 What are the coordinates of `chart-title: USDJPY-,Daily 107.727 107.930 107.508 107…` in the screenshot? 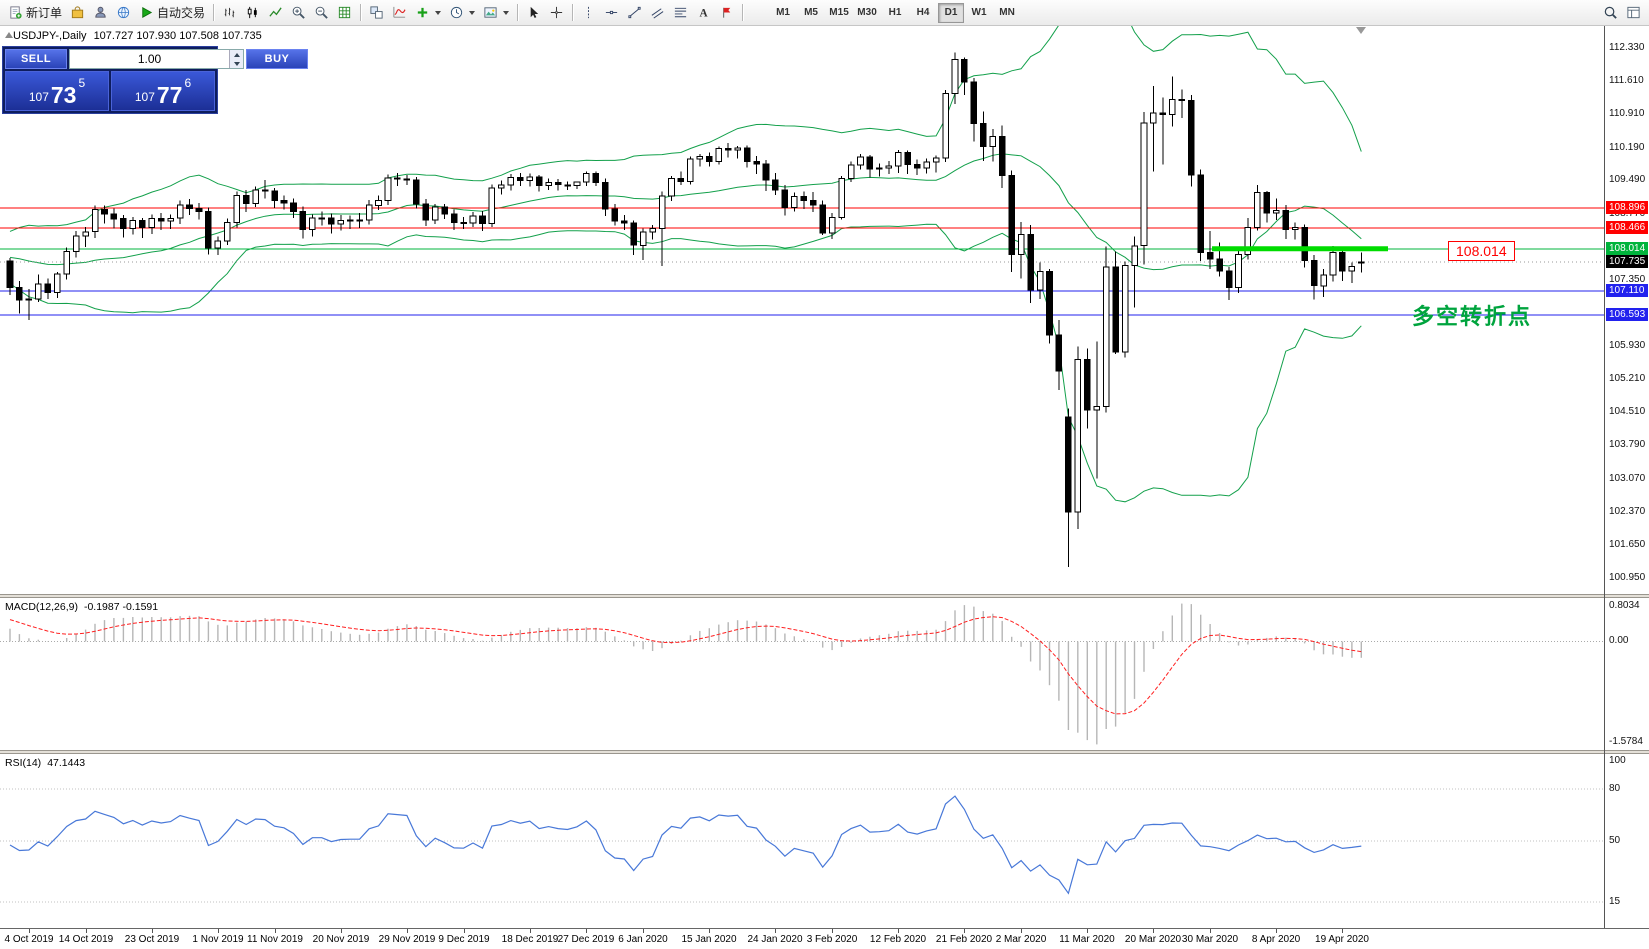 It's located at (137, 36).